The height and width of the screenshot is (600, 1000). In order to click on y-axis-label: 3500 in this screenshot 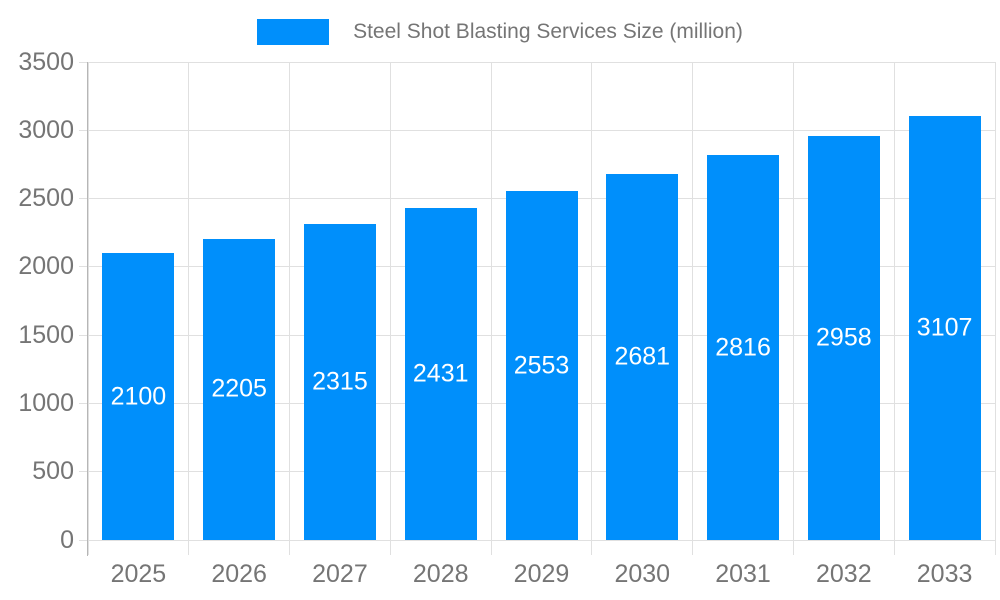, I will do `click(46, 61)`.